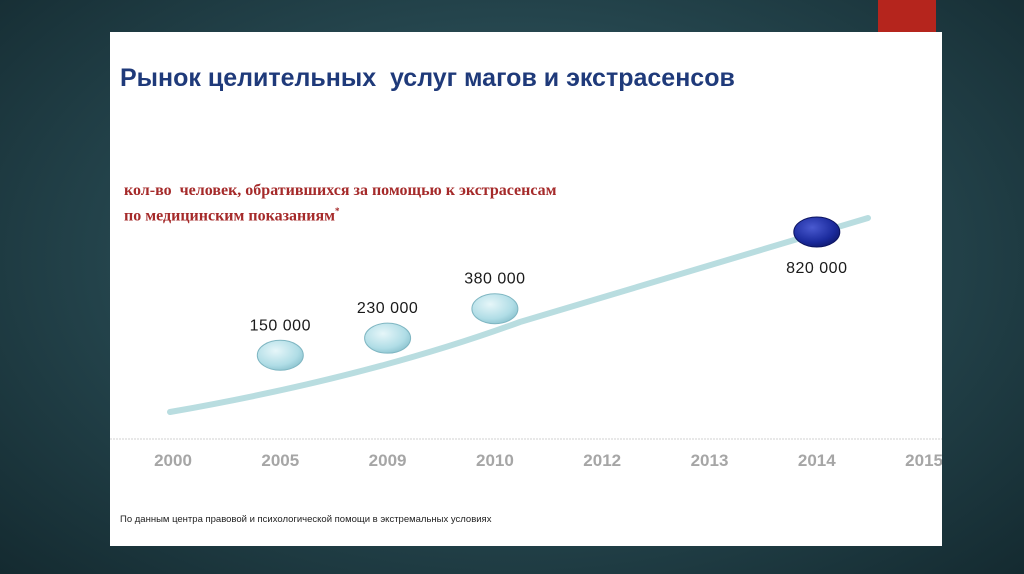 The image size is (1024, 574). What do you see at coordinates (387, 308) in the screenshot?
I see `data-label-2009: 230 000` at bounding box center [387, 308].